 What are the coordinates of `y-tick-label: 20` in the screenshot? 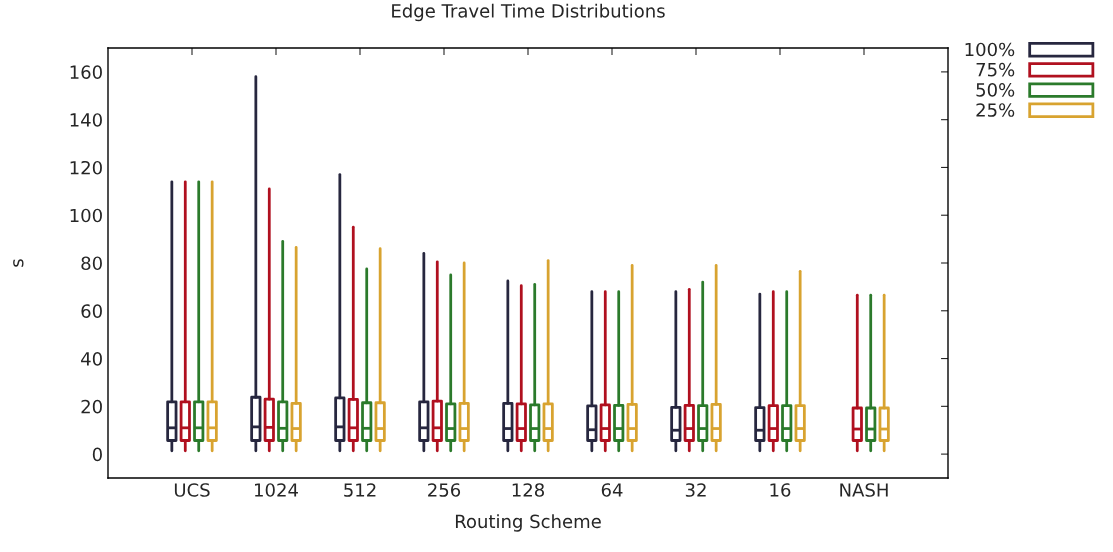 It's located at (91, 406).